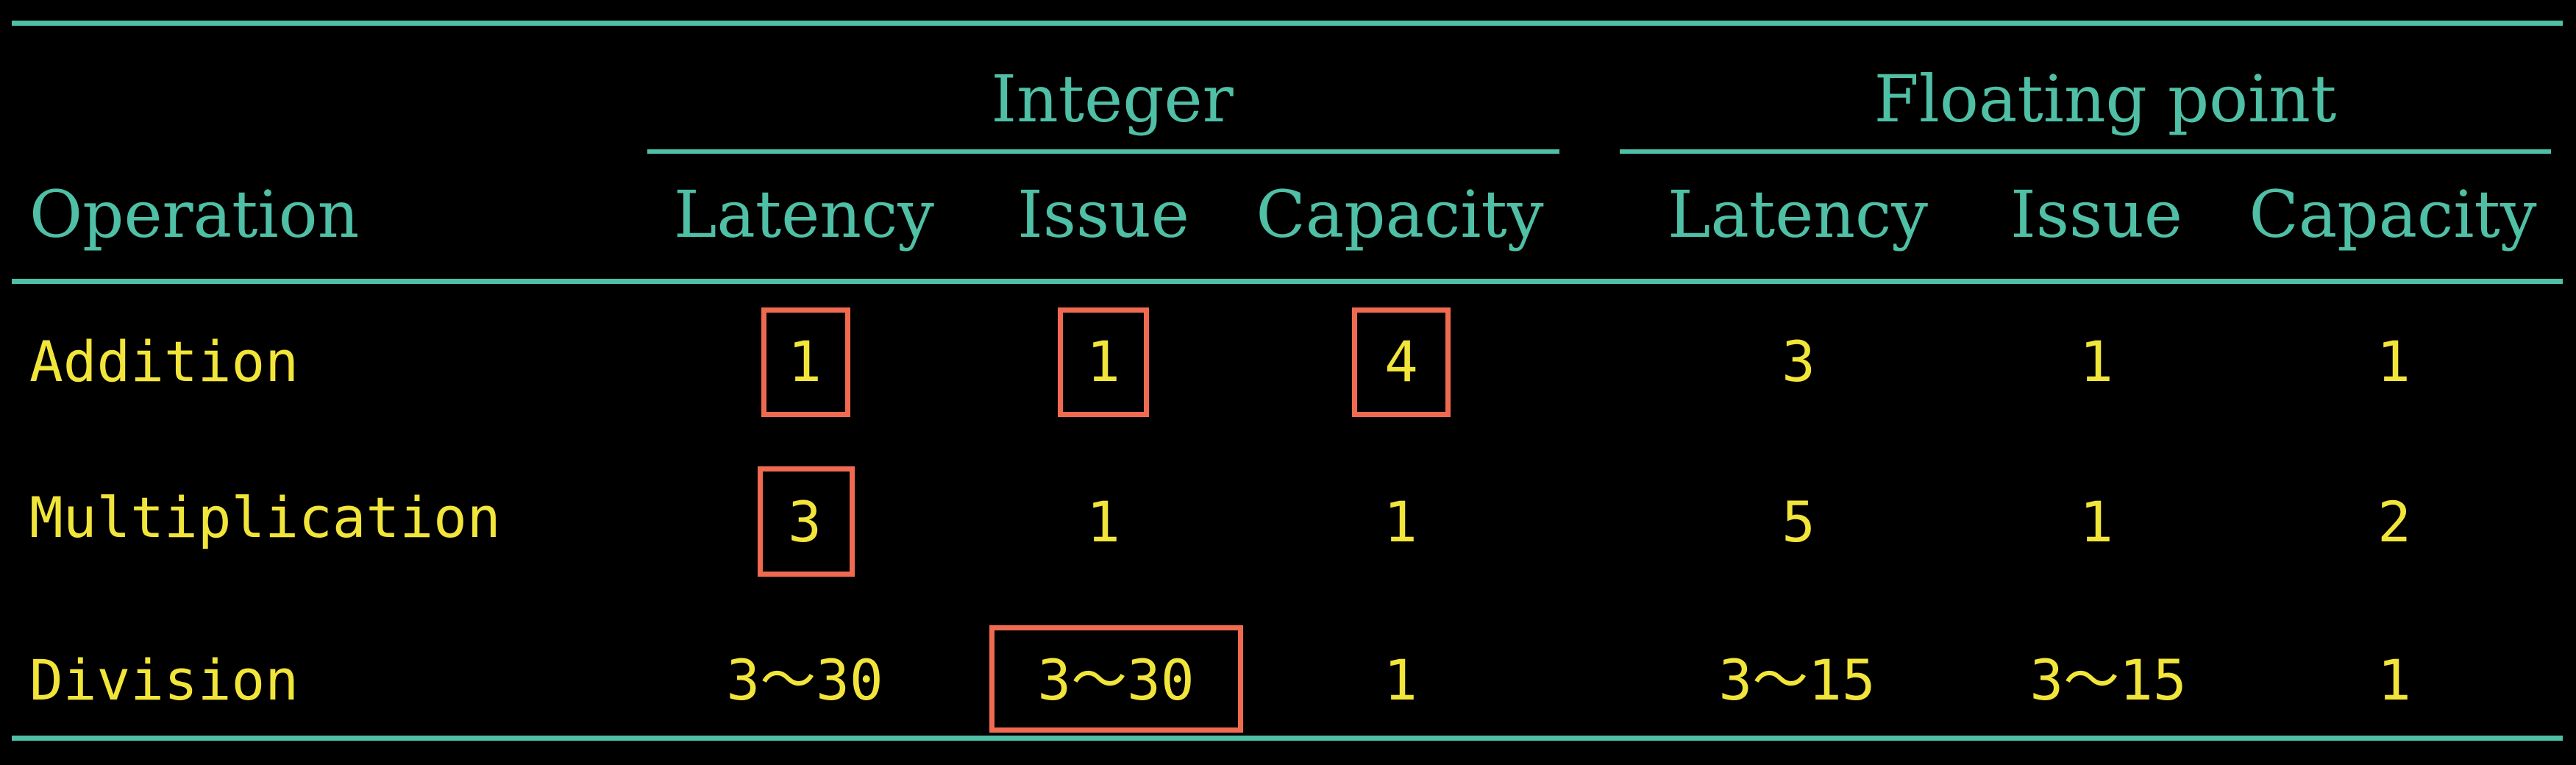 The image size is (2576, 765). Describe the element at coordinates (2393, 215) in the screenshot. I see `fp-capacity-column-header: Capacity` at that location.